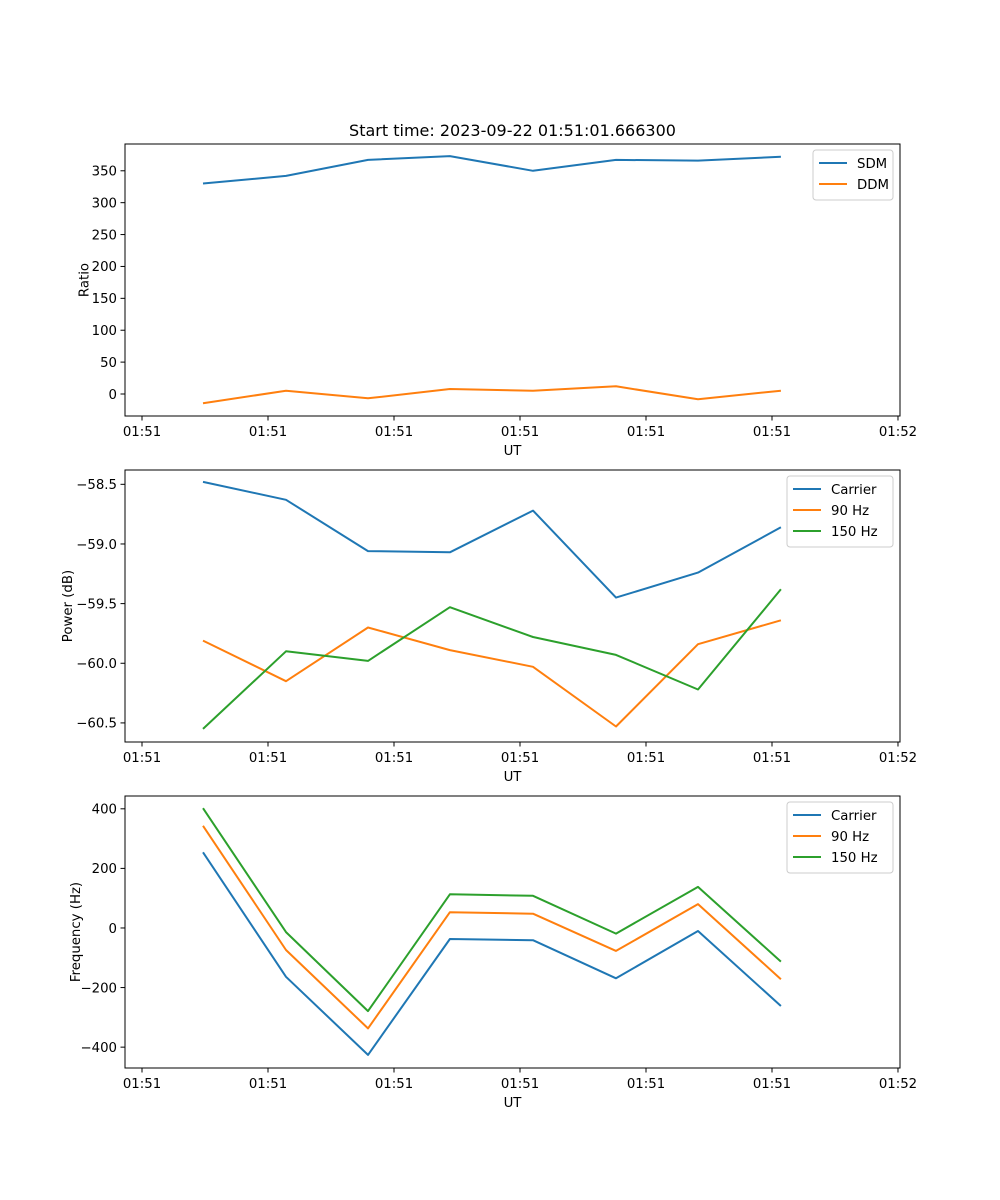  Describe the element at coordinates (898, 432) in the screenshot. I see `ratio-x-tick-label: 01:52` at that location.